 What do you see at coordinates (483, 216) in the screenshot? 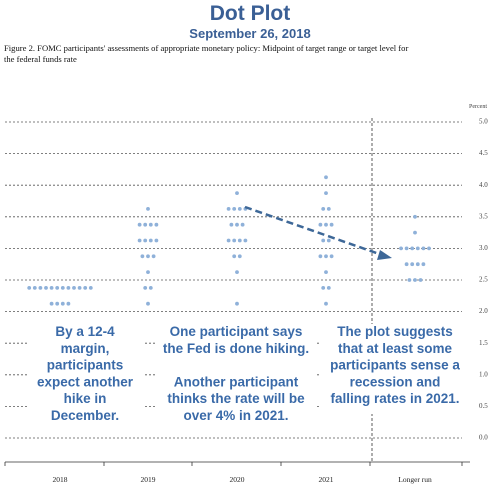
I see `y-tick-label: 3.5` at bounding box center [483, 216].